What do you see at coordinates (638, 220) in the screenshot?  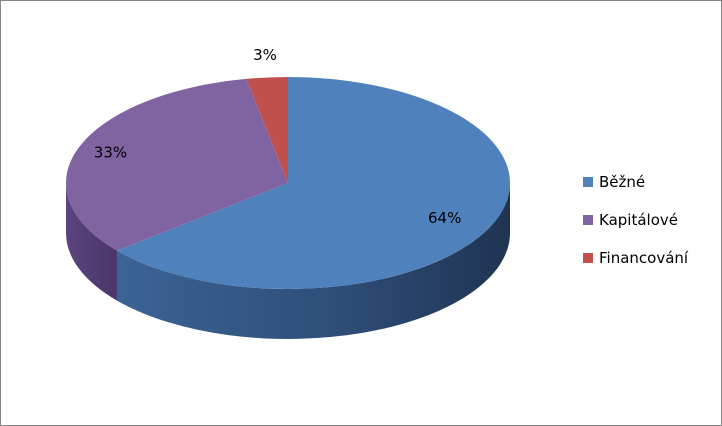 I see `legend-label-kapitalove: Kapitálové` at bounding box center [638, 220].